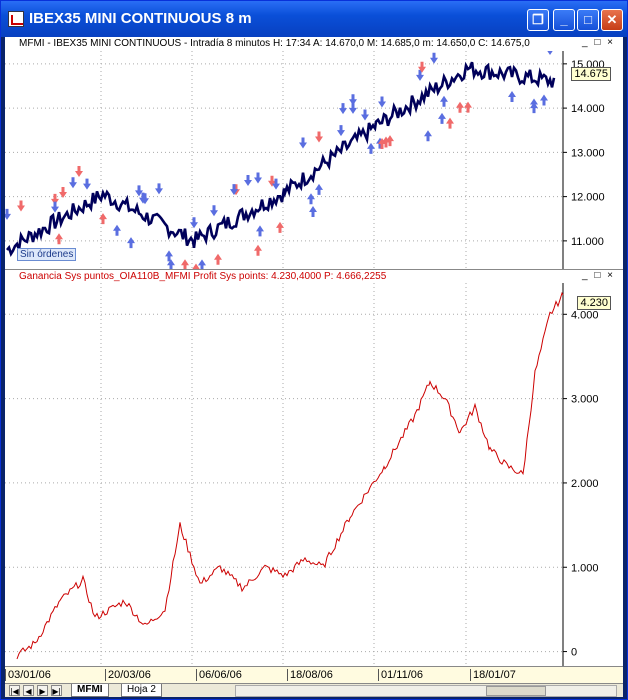  I want to click on profit-last-tag: 4.230, so click(594, 303).